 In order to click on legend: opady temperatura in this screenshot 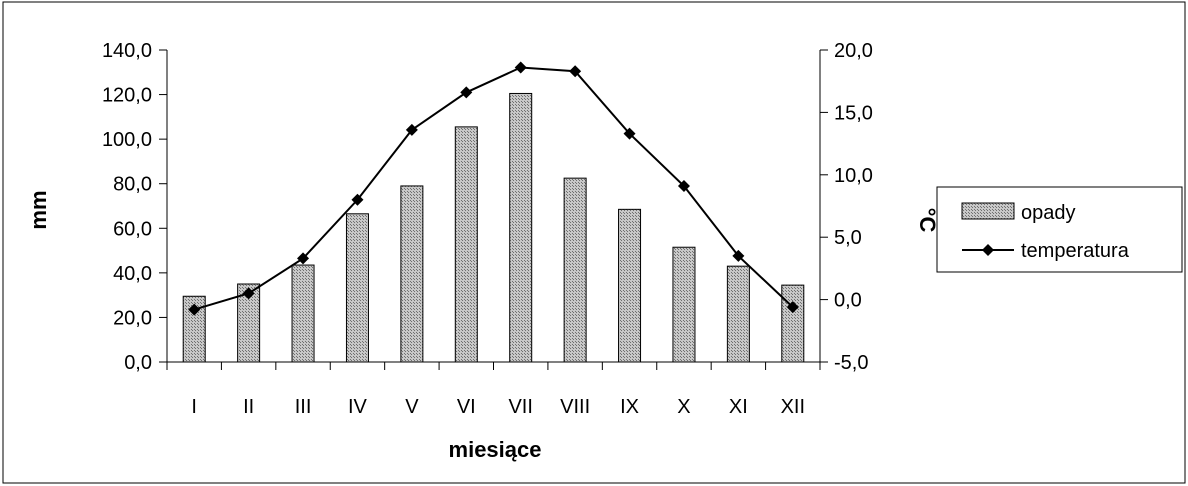, I will do `click(1059, 229)`.